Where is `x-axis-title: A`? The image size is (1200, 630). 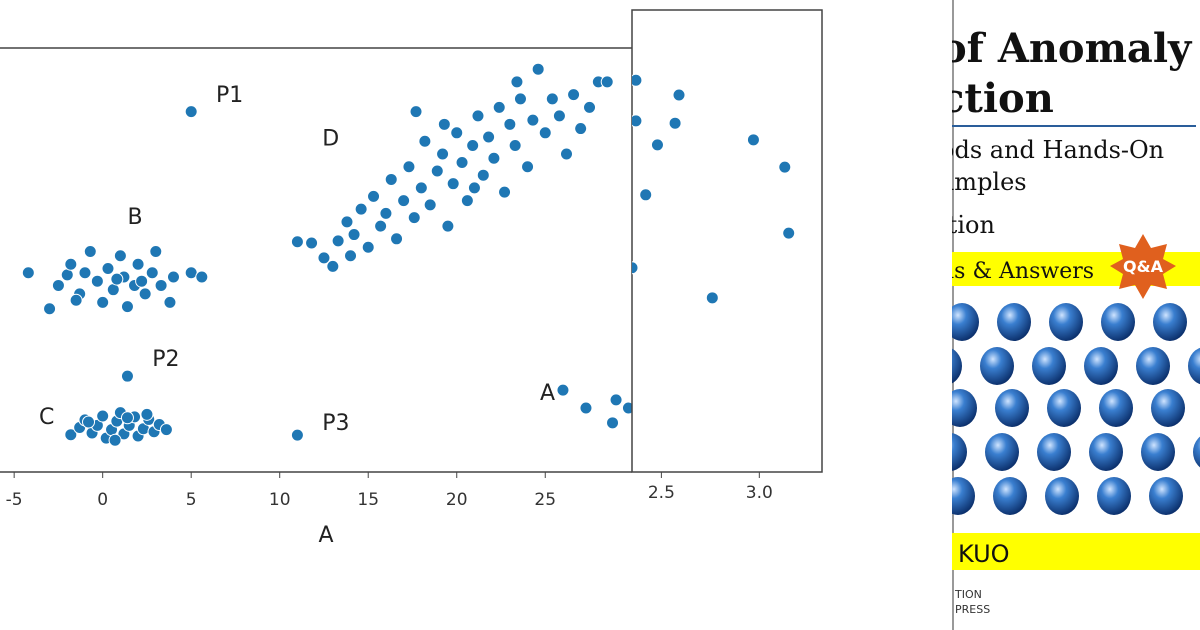 x-axis-title: A is located at coordinates (325, 535).